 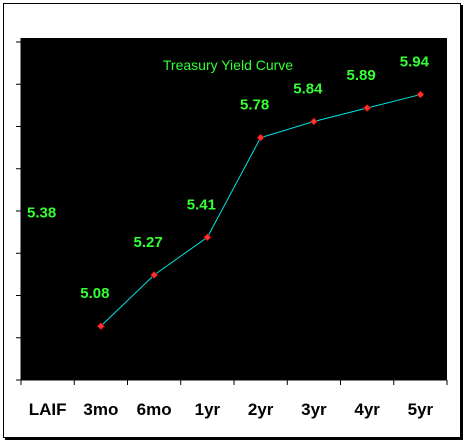 I want to click on data-label: 5.89, so click(x=361, y=75).